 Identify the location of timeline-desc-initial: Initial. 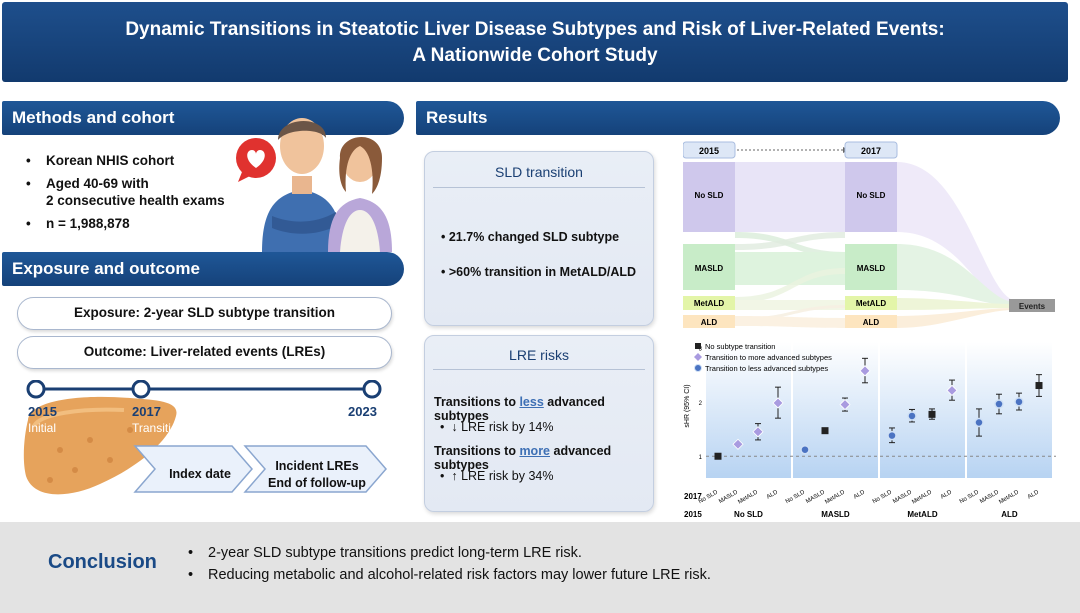
(42, 428).